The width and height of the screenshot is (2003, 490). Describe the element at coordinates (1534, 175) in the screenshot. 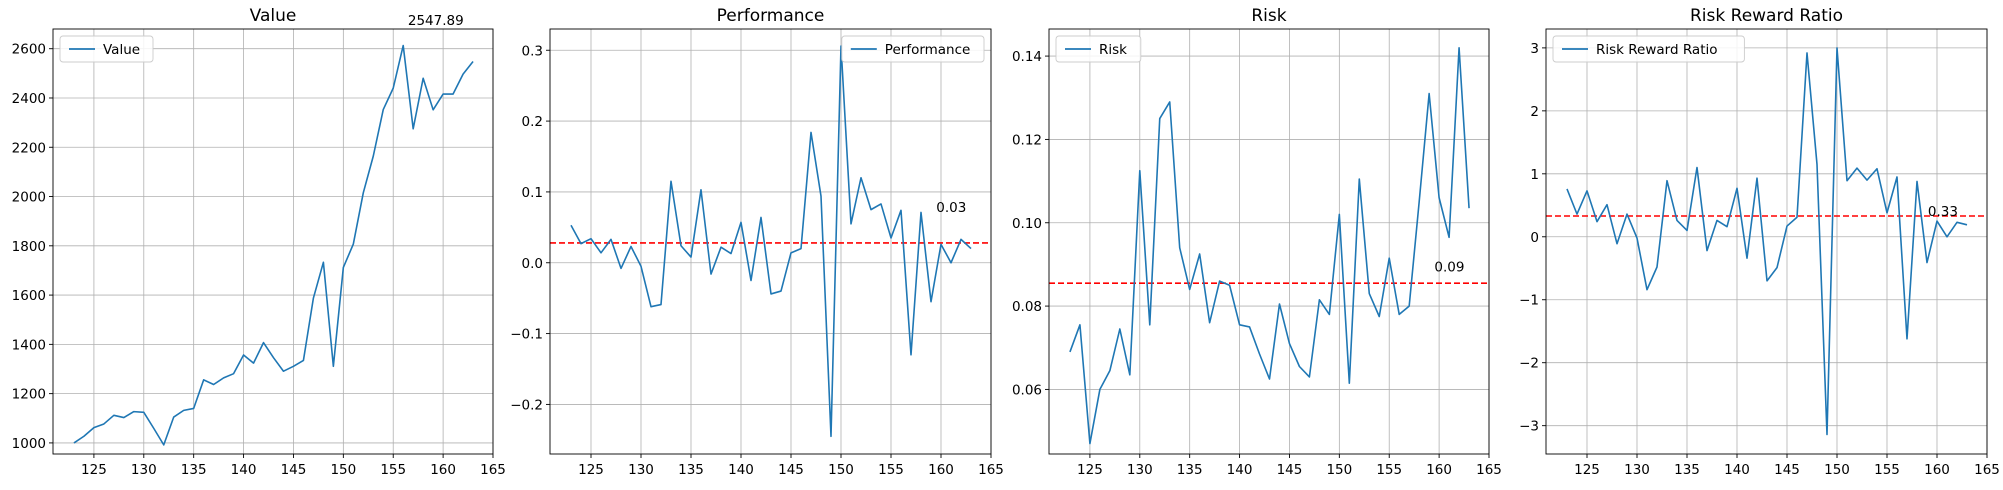

I see `y-tick-label: 1` at that location.